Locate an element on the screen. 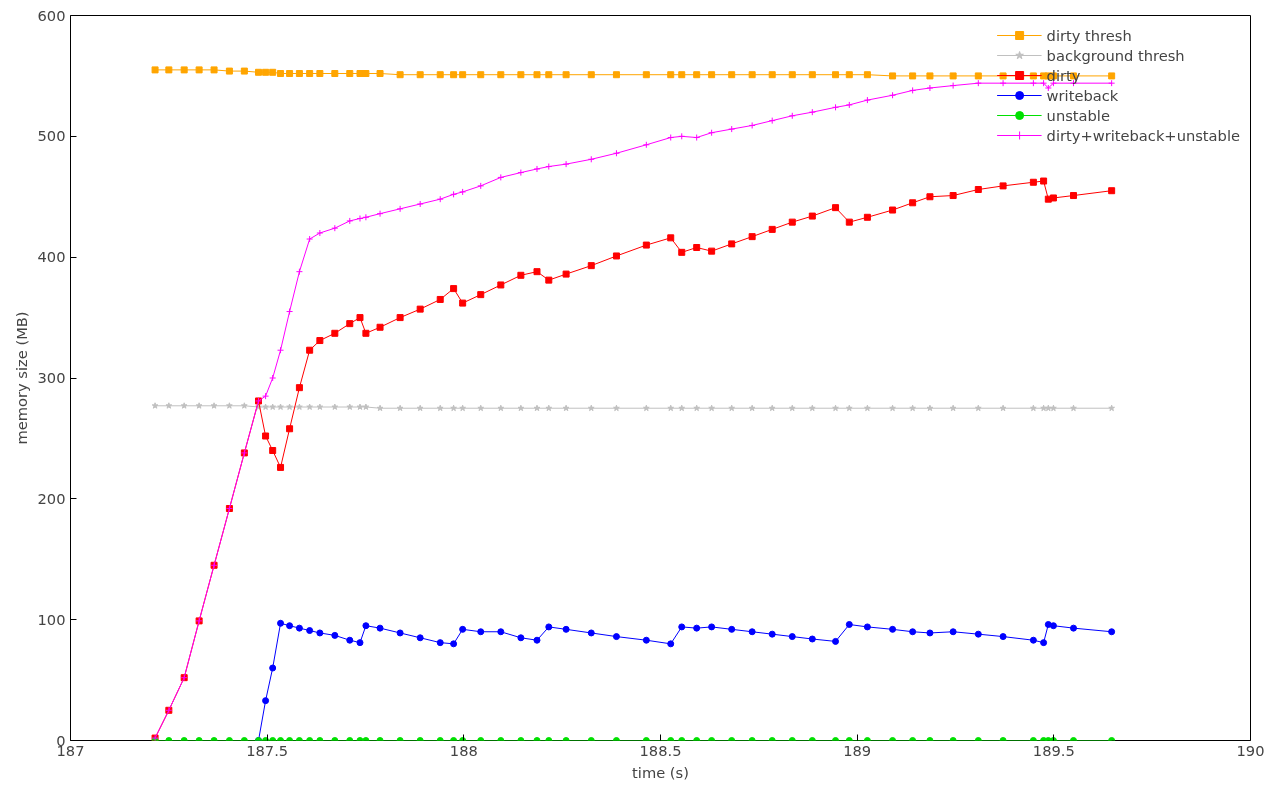 The height and width of the screenshot is (800, 1280). legend-label: background thresh is located at coordinates (1115, 55).